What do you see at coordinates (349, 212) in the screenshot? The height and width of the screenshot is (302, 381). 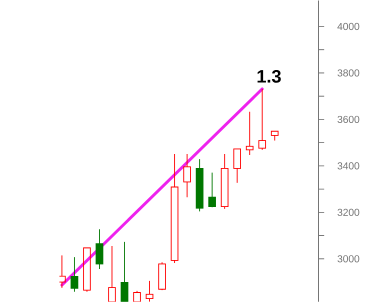 I see `y-tick-label: 3200` at bounding box center [349, 212].